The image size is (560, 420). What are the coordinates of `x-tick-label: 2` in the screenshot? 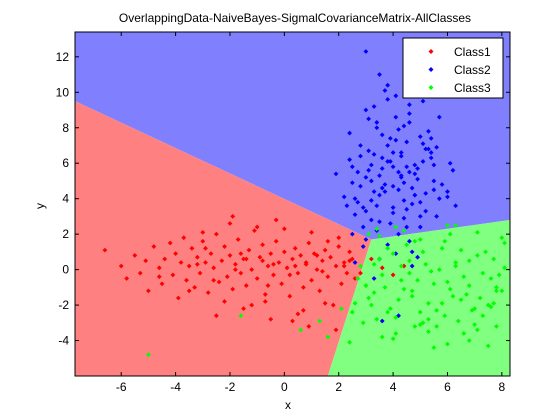 It's located at (338, 387).